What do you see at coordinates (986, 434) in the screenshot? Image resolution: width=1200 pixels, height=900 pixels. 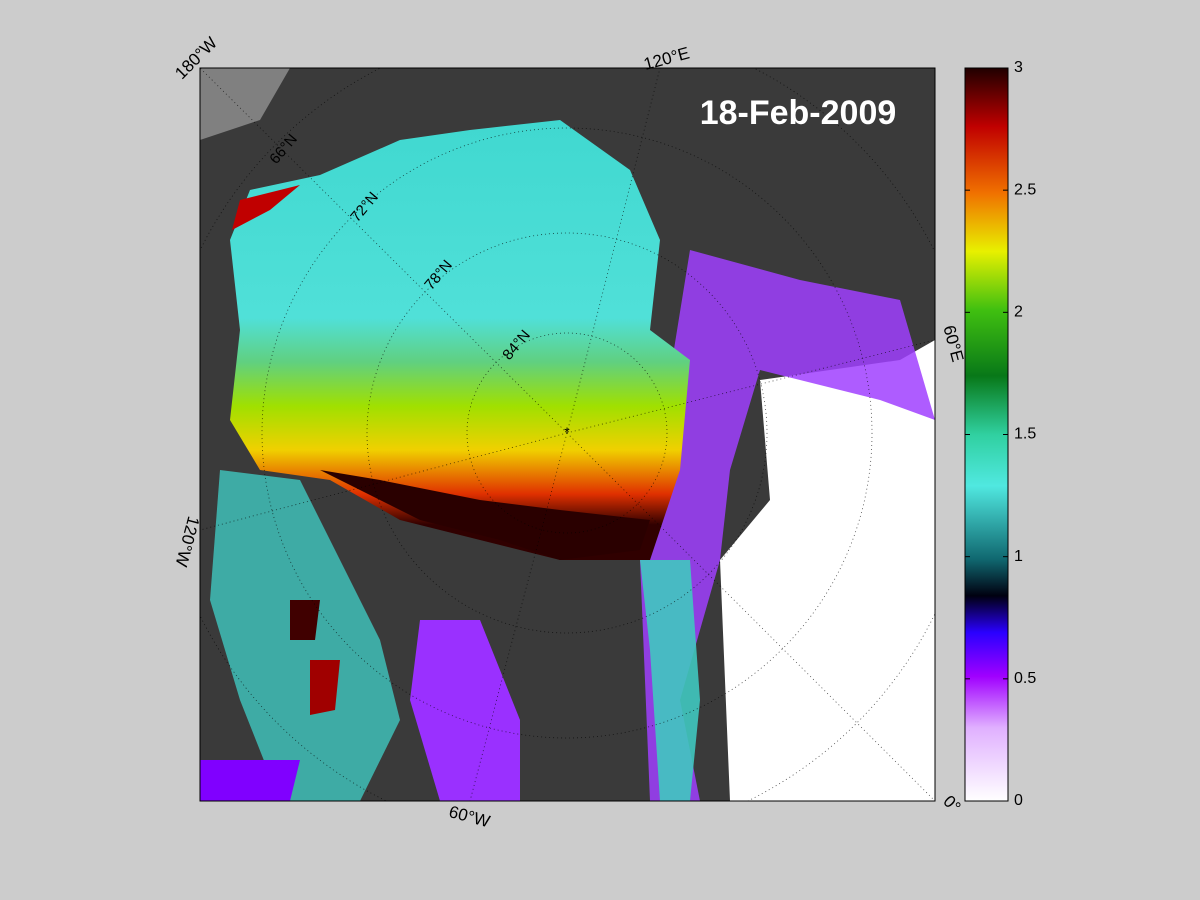 I see `colorbar` at bounding box center [986, 434].